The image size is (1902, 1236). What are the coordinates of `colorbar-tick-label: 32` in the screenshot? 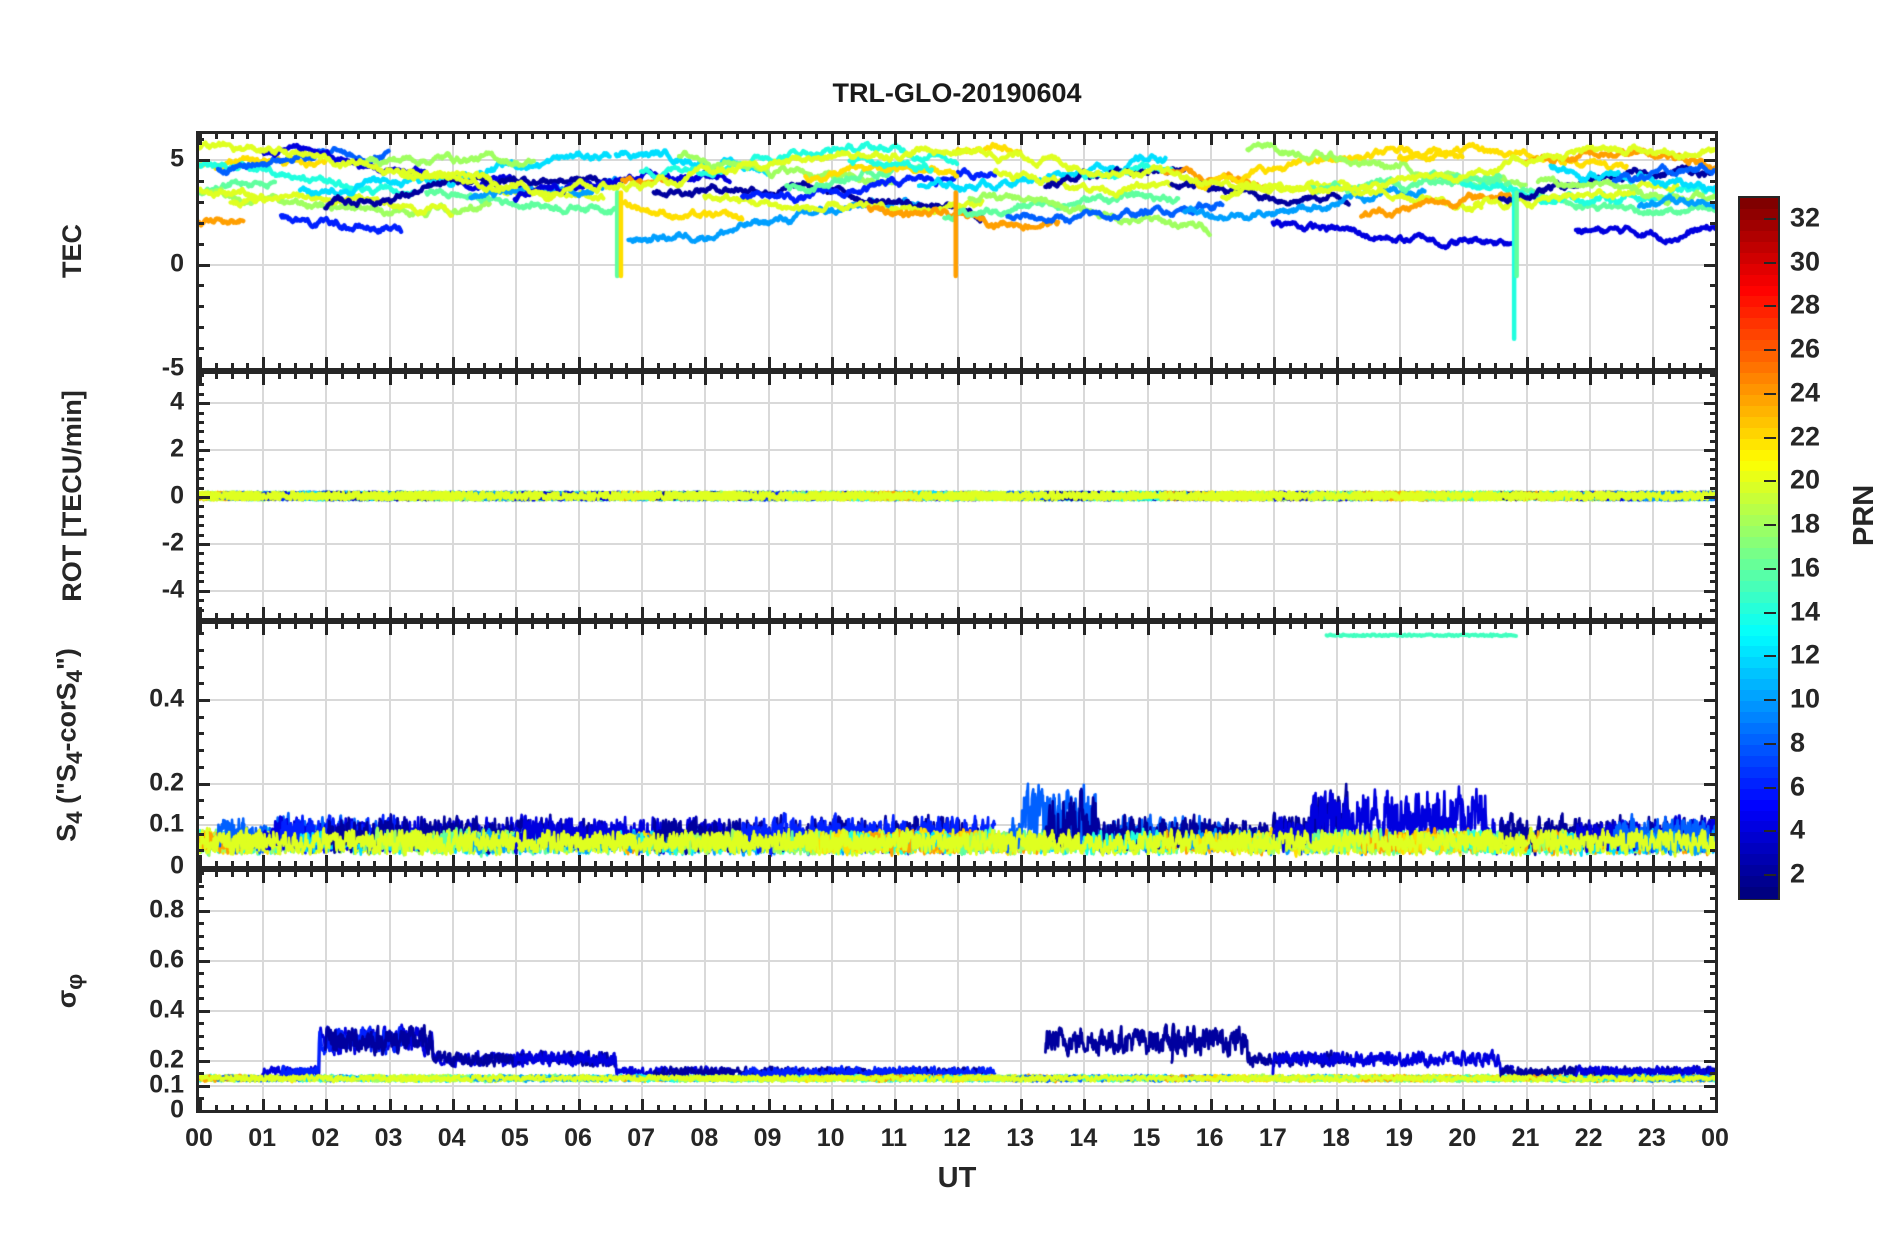 It's located at (1805, 217).